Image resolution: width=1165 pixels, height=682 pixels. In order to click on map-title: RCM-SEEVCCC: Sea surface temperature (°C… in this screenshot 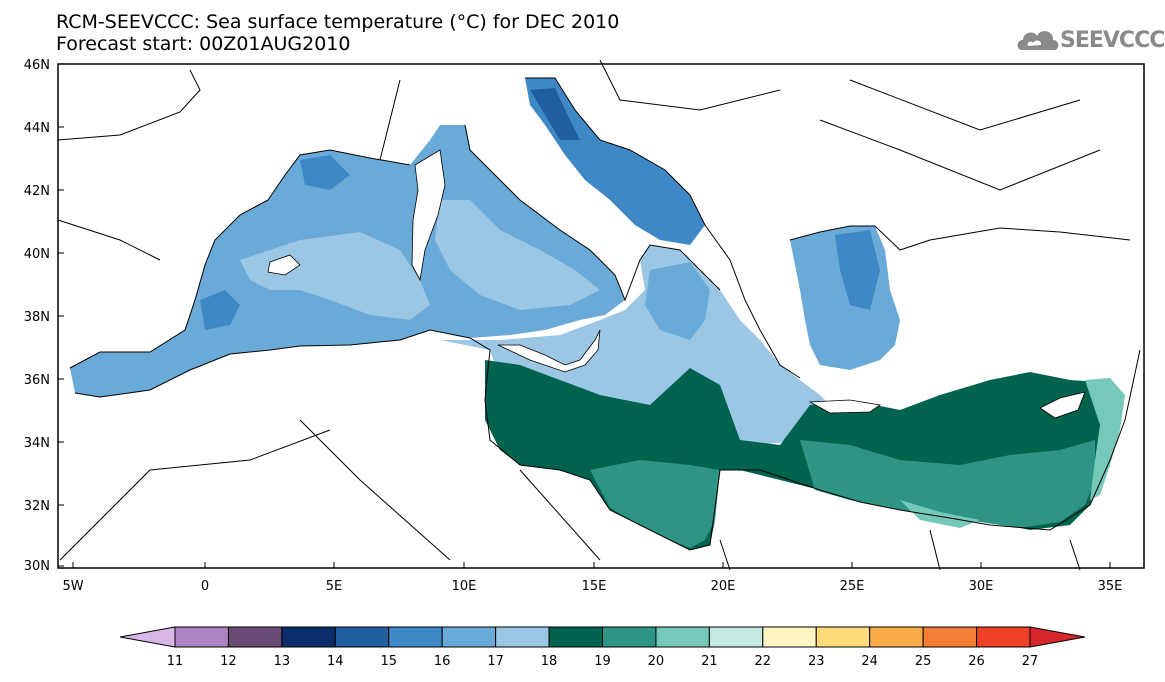, I will do `click(338, 22)`.